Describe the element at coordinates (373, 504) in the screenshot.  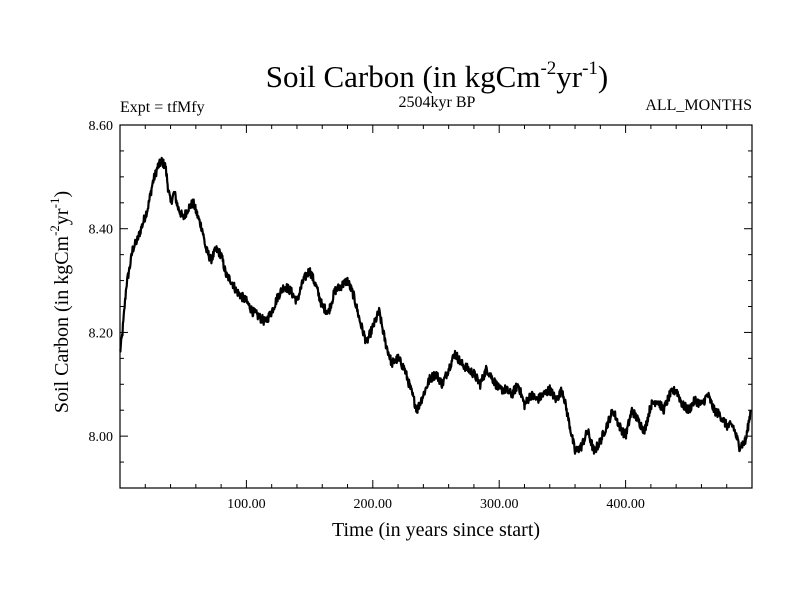
I see `x-tick-label: 200.00` at that location.